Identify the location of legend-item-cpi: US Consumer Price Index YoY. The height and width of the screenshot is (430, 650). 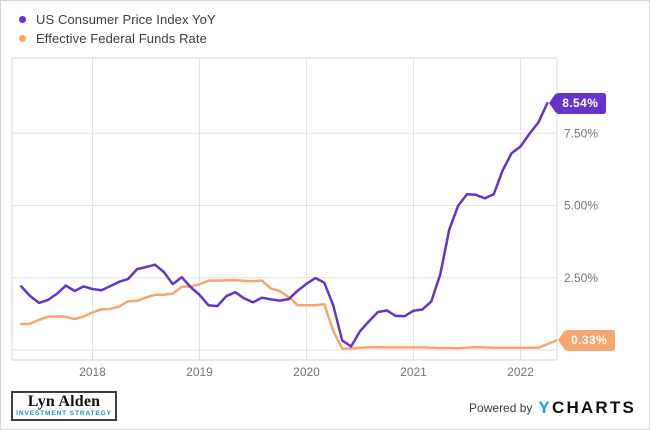
(117, 19).